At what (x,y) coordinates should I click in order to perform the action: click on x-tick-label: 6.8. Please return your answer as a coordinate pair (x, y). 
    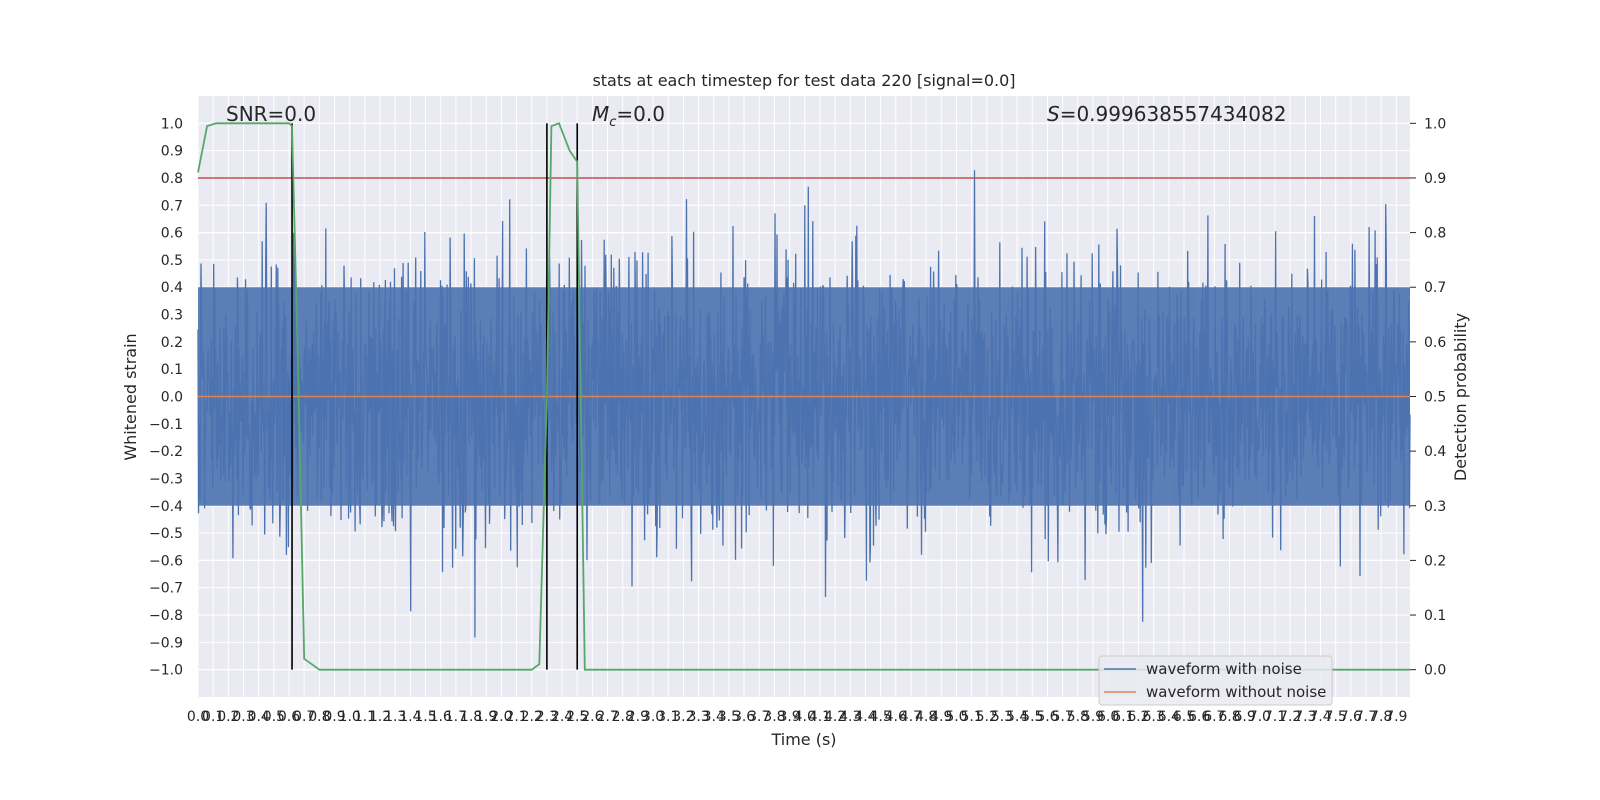
    Looking at the image, I should click on (1229, 717).